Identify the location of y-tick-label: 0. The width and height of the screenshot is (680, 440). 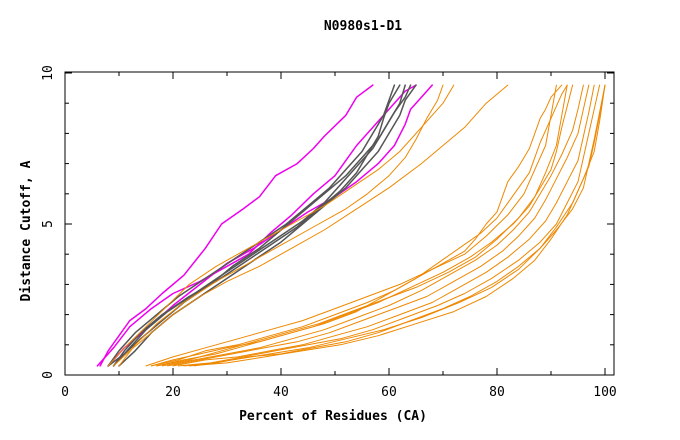
(48, 375).